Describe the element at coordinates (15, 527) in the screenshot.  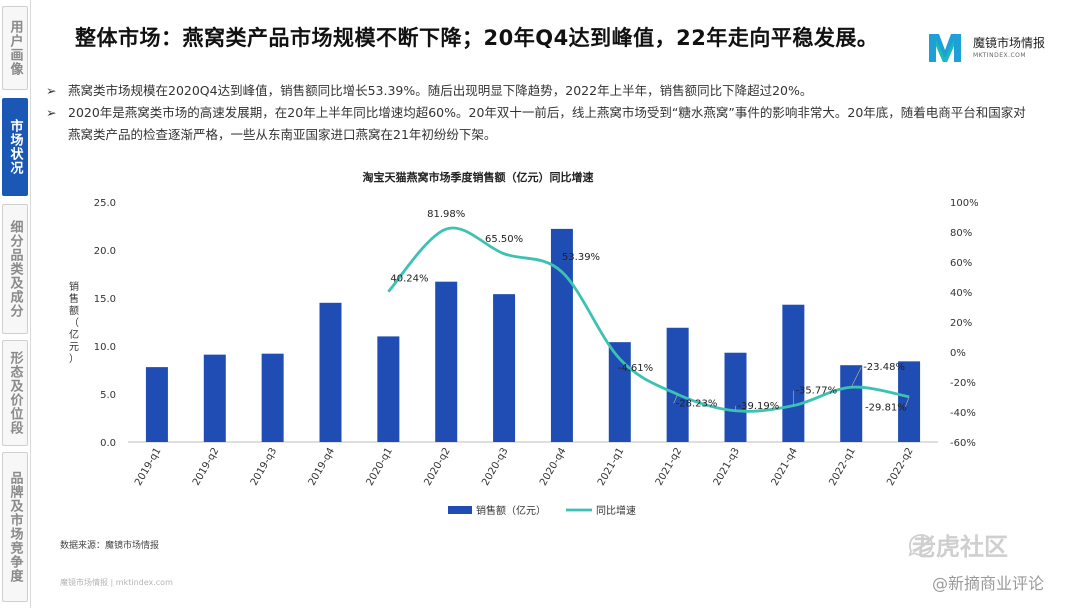
I see `side-tab-brand-competition: 品牌及市场竞争度` at that location.